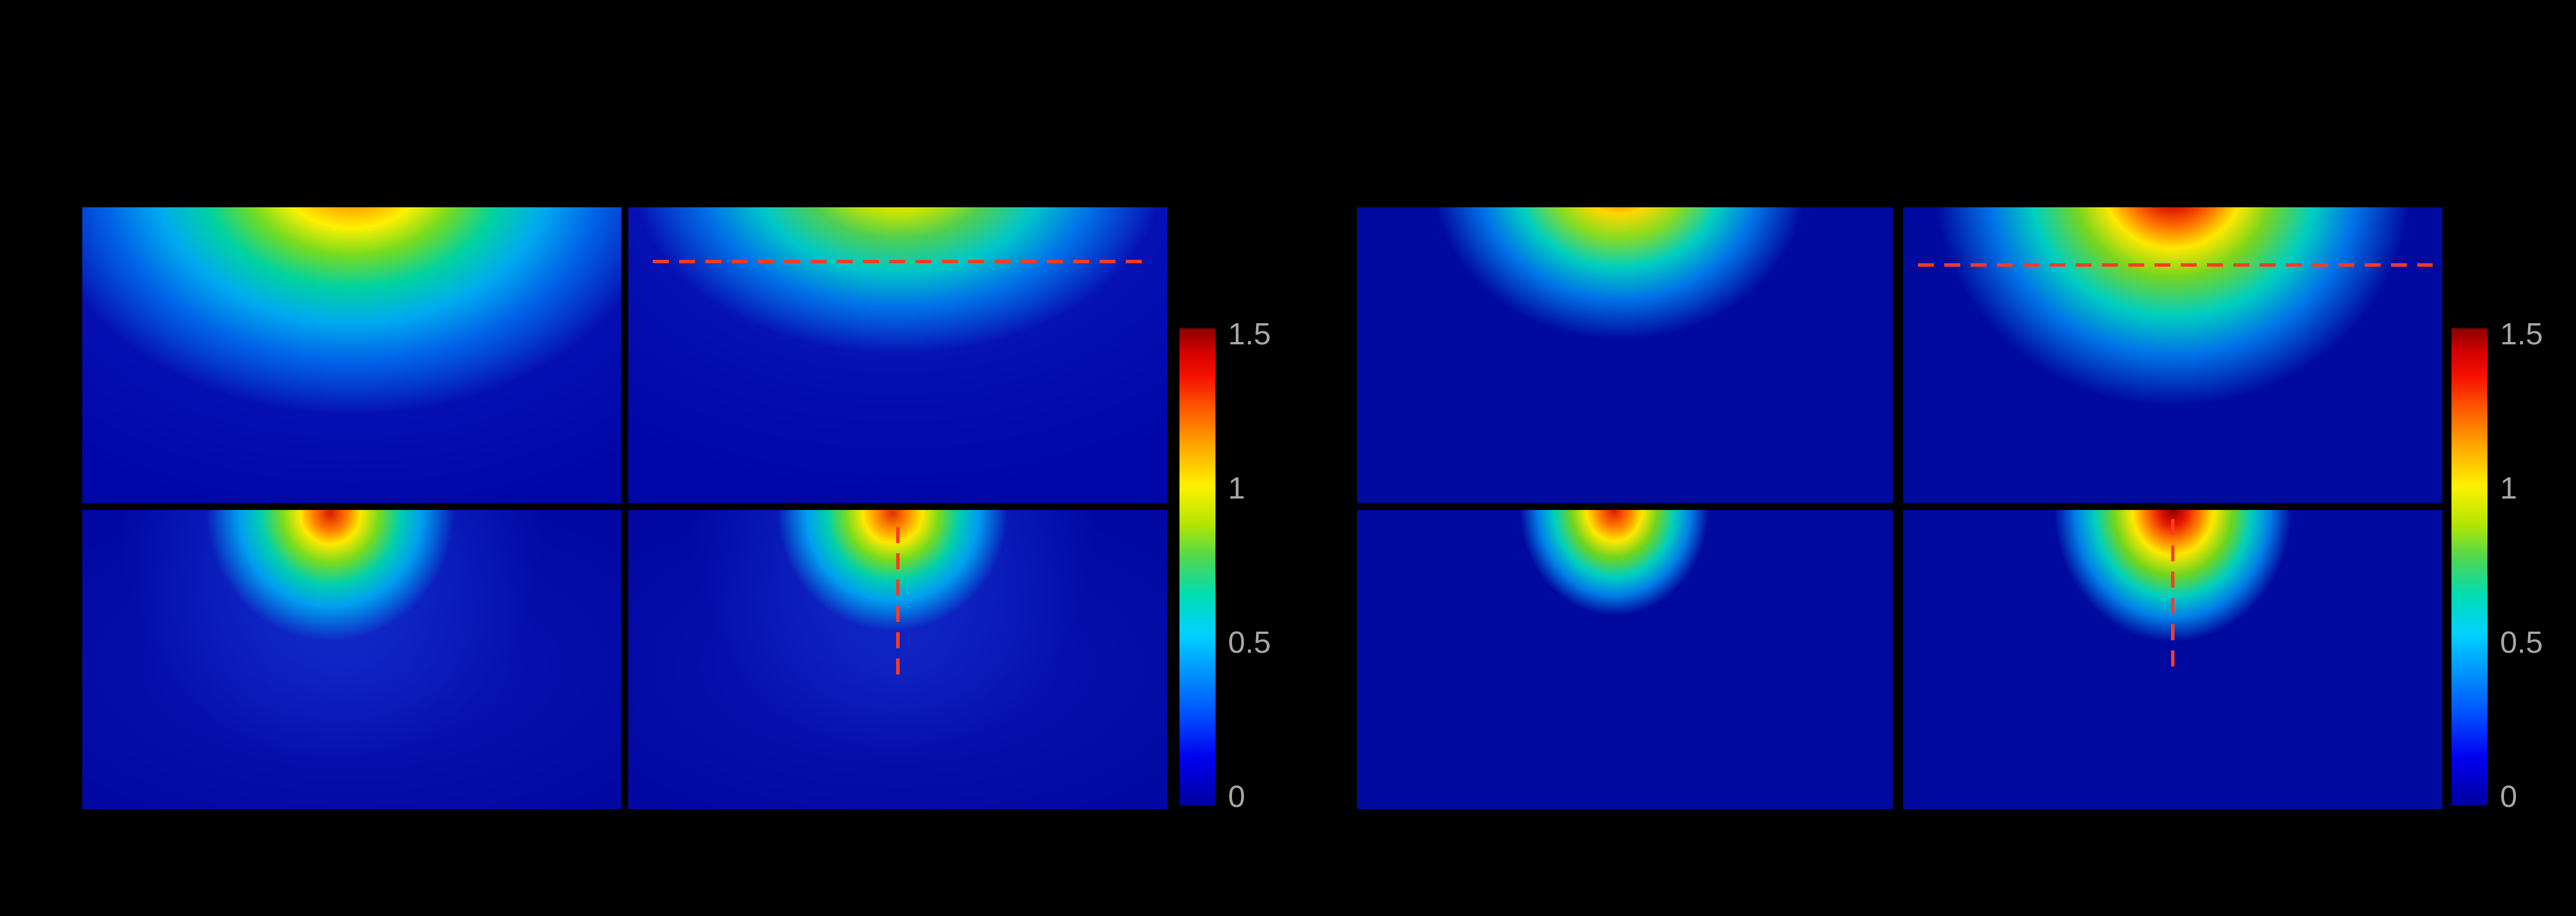 Image resolution: width=2576 pixels, height=916 pixels. Describe the element at coordinates (2172, 355) in the screenshot. I see `heatmap-panel-right-top-right` at that location.